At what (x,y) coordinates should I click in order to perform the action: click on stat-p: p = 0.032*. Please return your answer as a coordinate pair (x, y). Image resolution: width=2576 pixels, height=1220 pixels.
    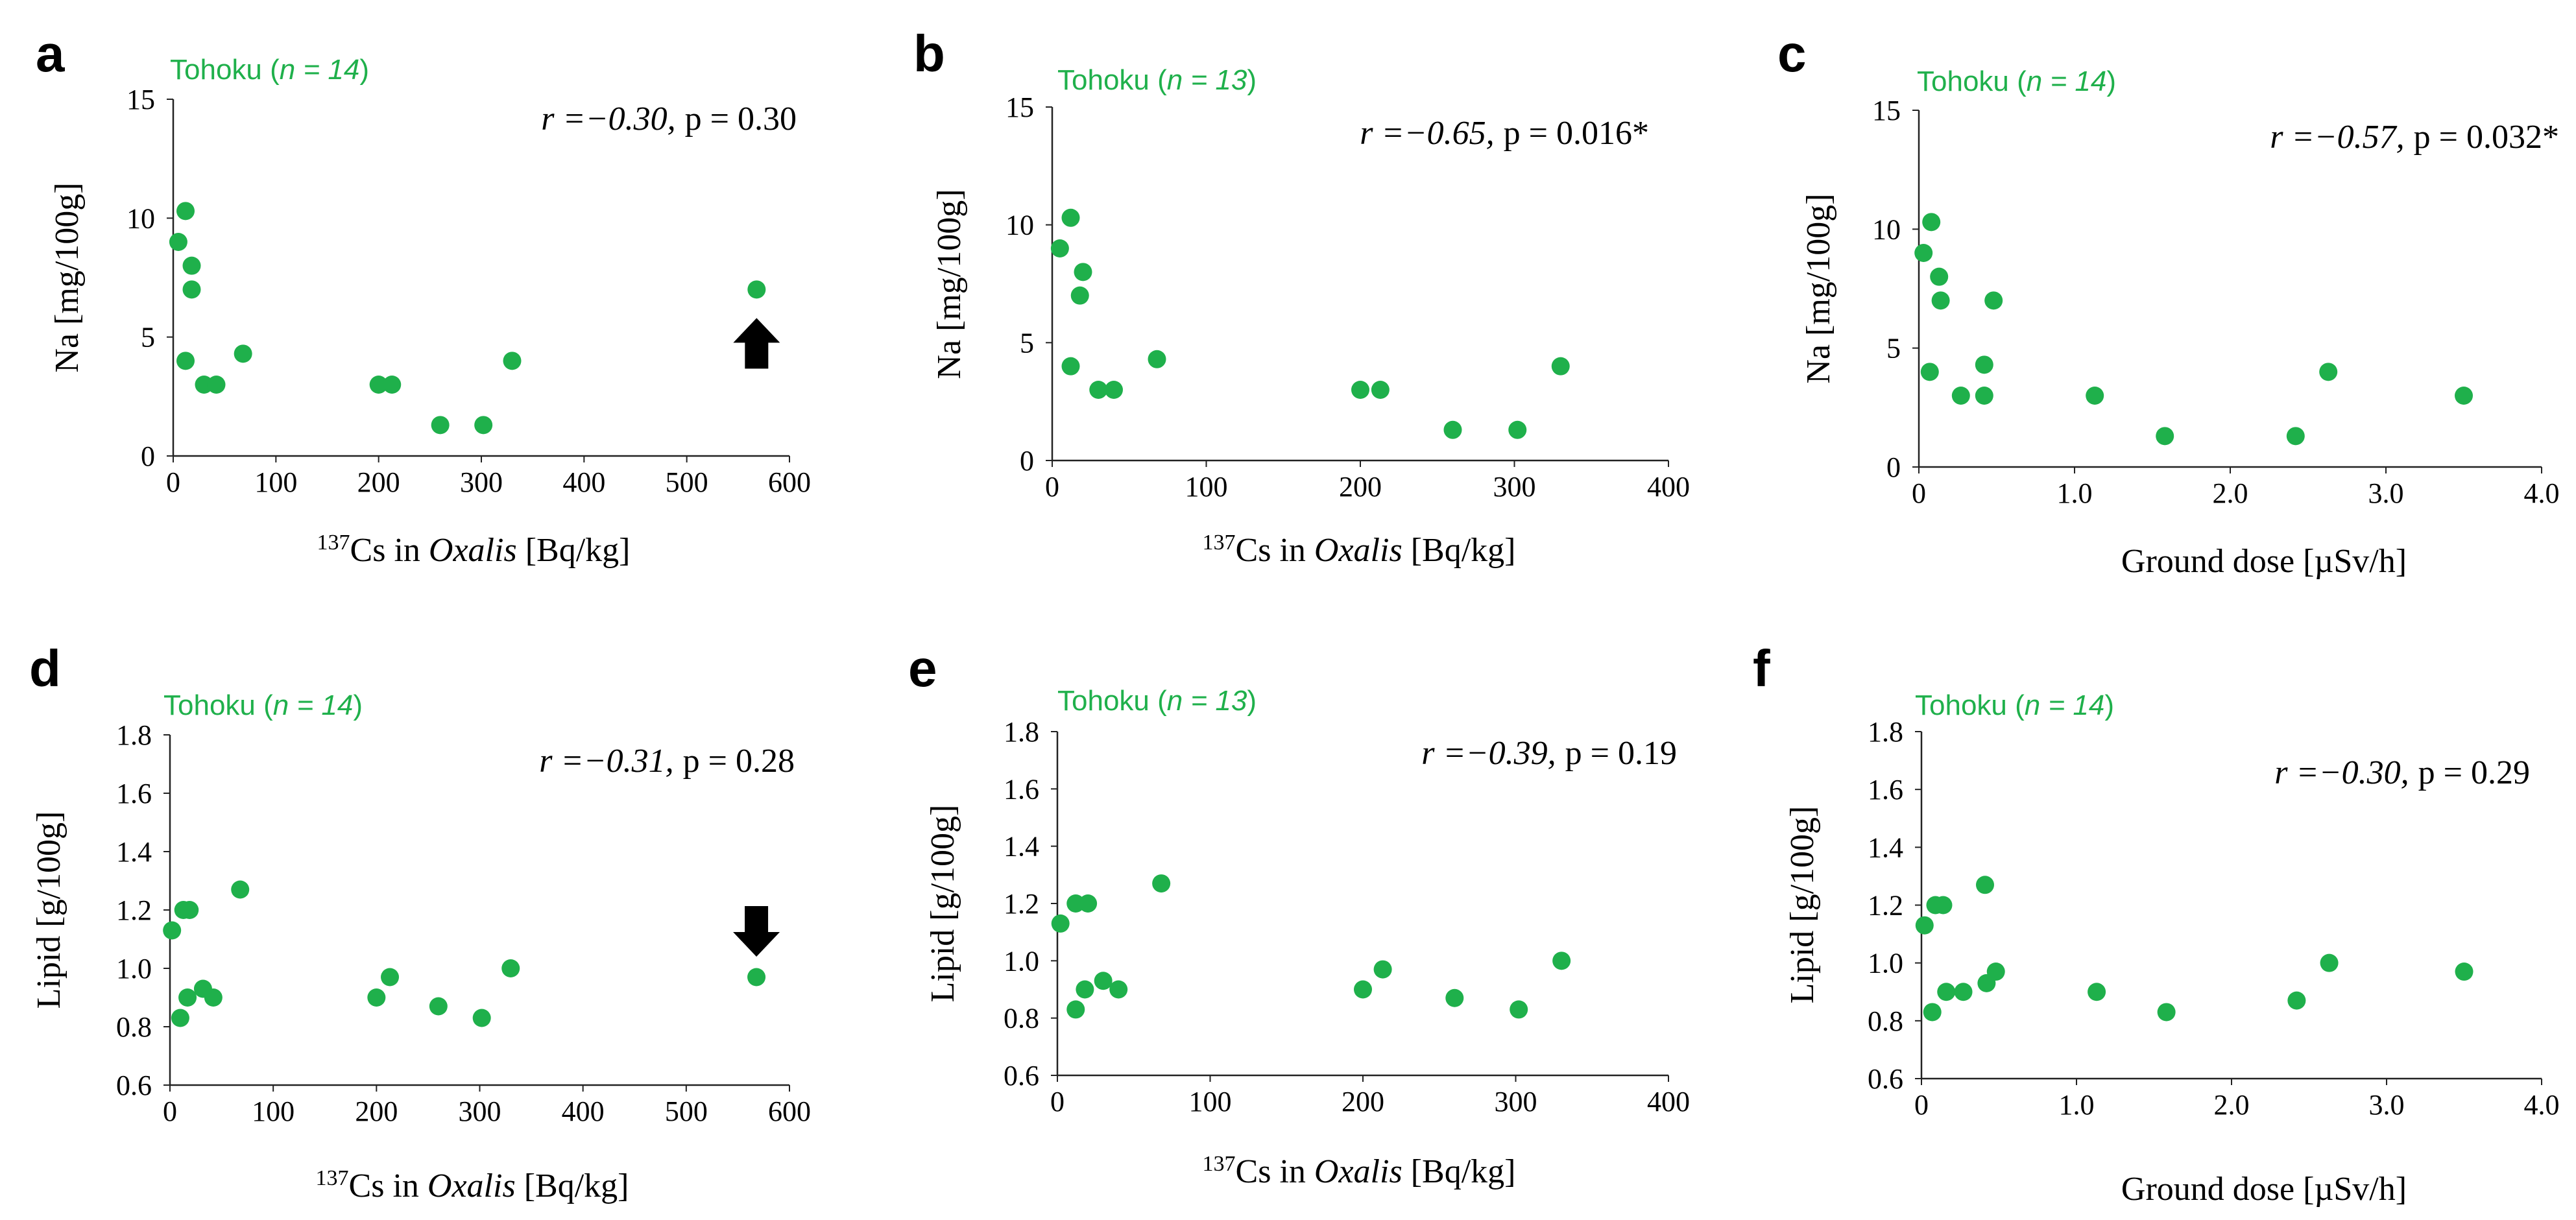
    Looking at the image, I should click on (2486, 137).